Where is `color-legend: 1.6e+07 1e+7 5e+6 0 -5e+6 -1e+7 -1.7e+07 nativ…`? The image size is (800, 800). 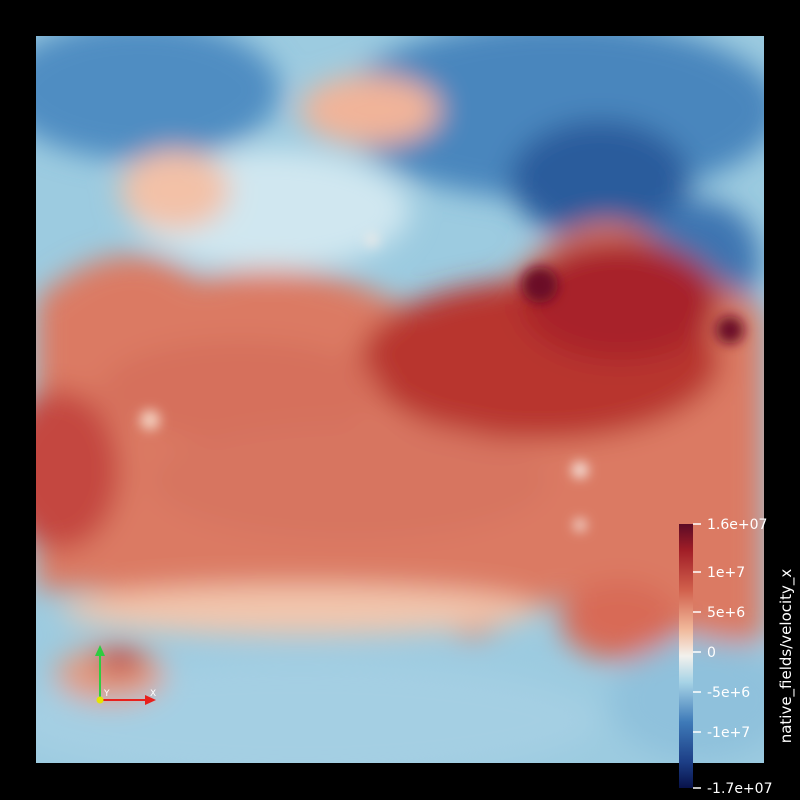
color-legend: 1.6e+07 1e+7 5e+6 0 -5e+6 -1e+7 -1.7e+07 nativ… is located at coordinates (737, 657).